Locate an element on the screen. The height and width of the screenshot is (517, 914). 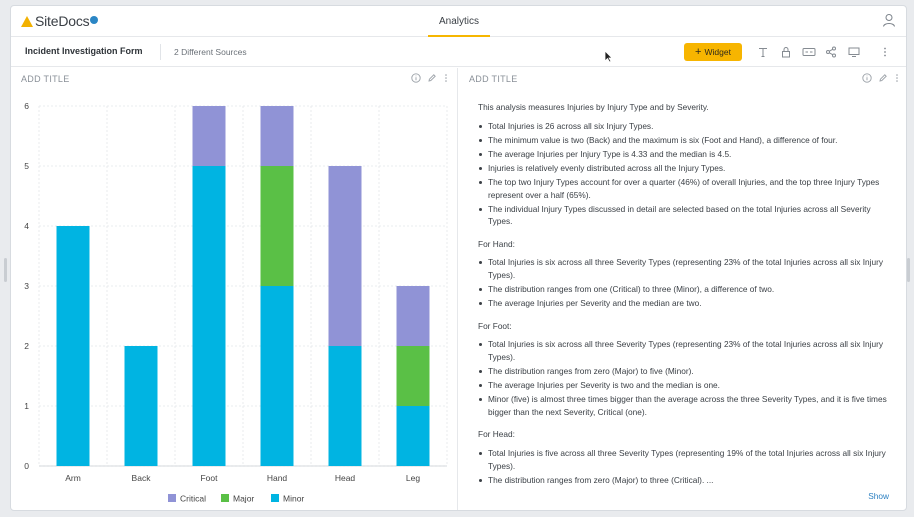
plus-icon: + is located at coordinates (698, 52).